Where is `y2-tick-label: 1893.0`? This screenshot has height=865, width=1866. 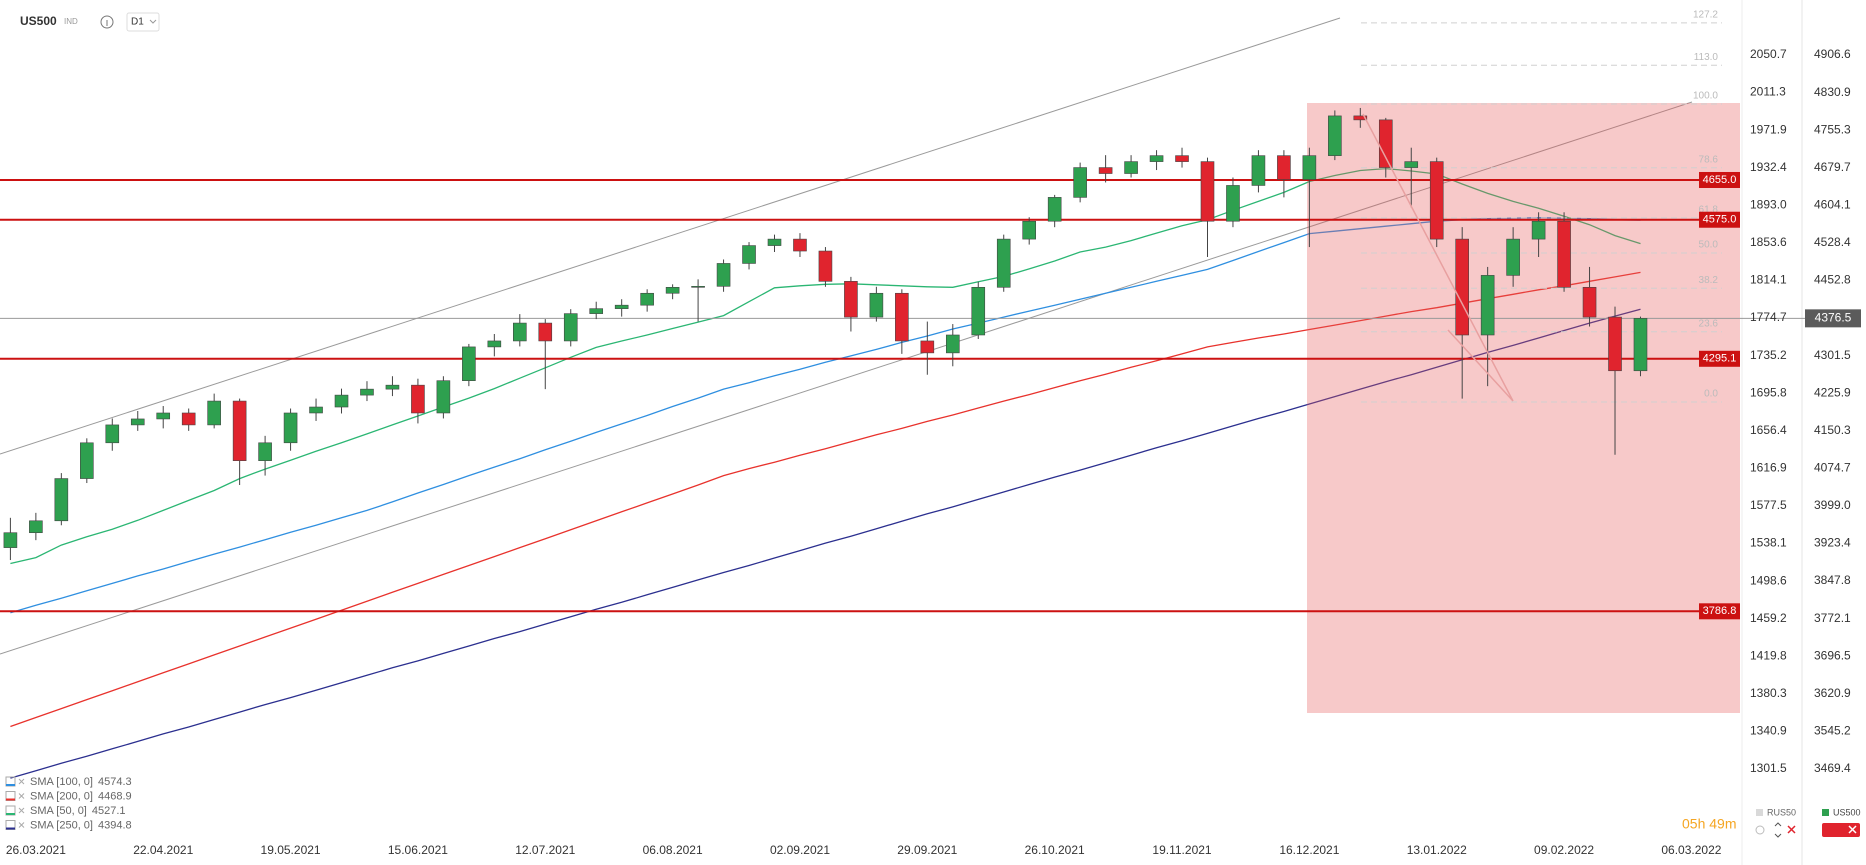 y2-tick-label: 1893.0 is located at coordinates (1768, 204).